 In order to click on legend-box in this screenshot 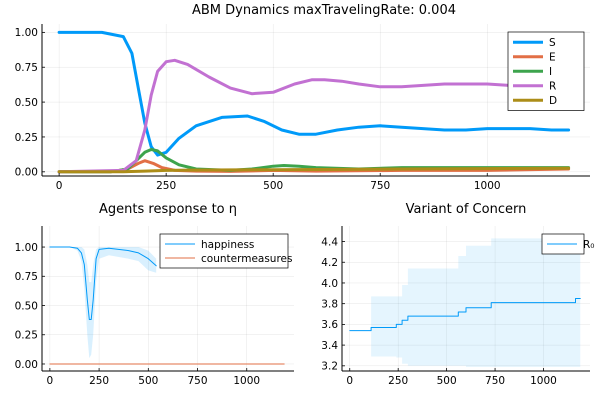, I will do `click(224, 251)`.